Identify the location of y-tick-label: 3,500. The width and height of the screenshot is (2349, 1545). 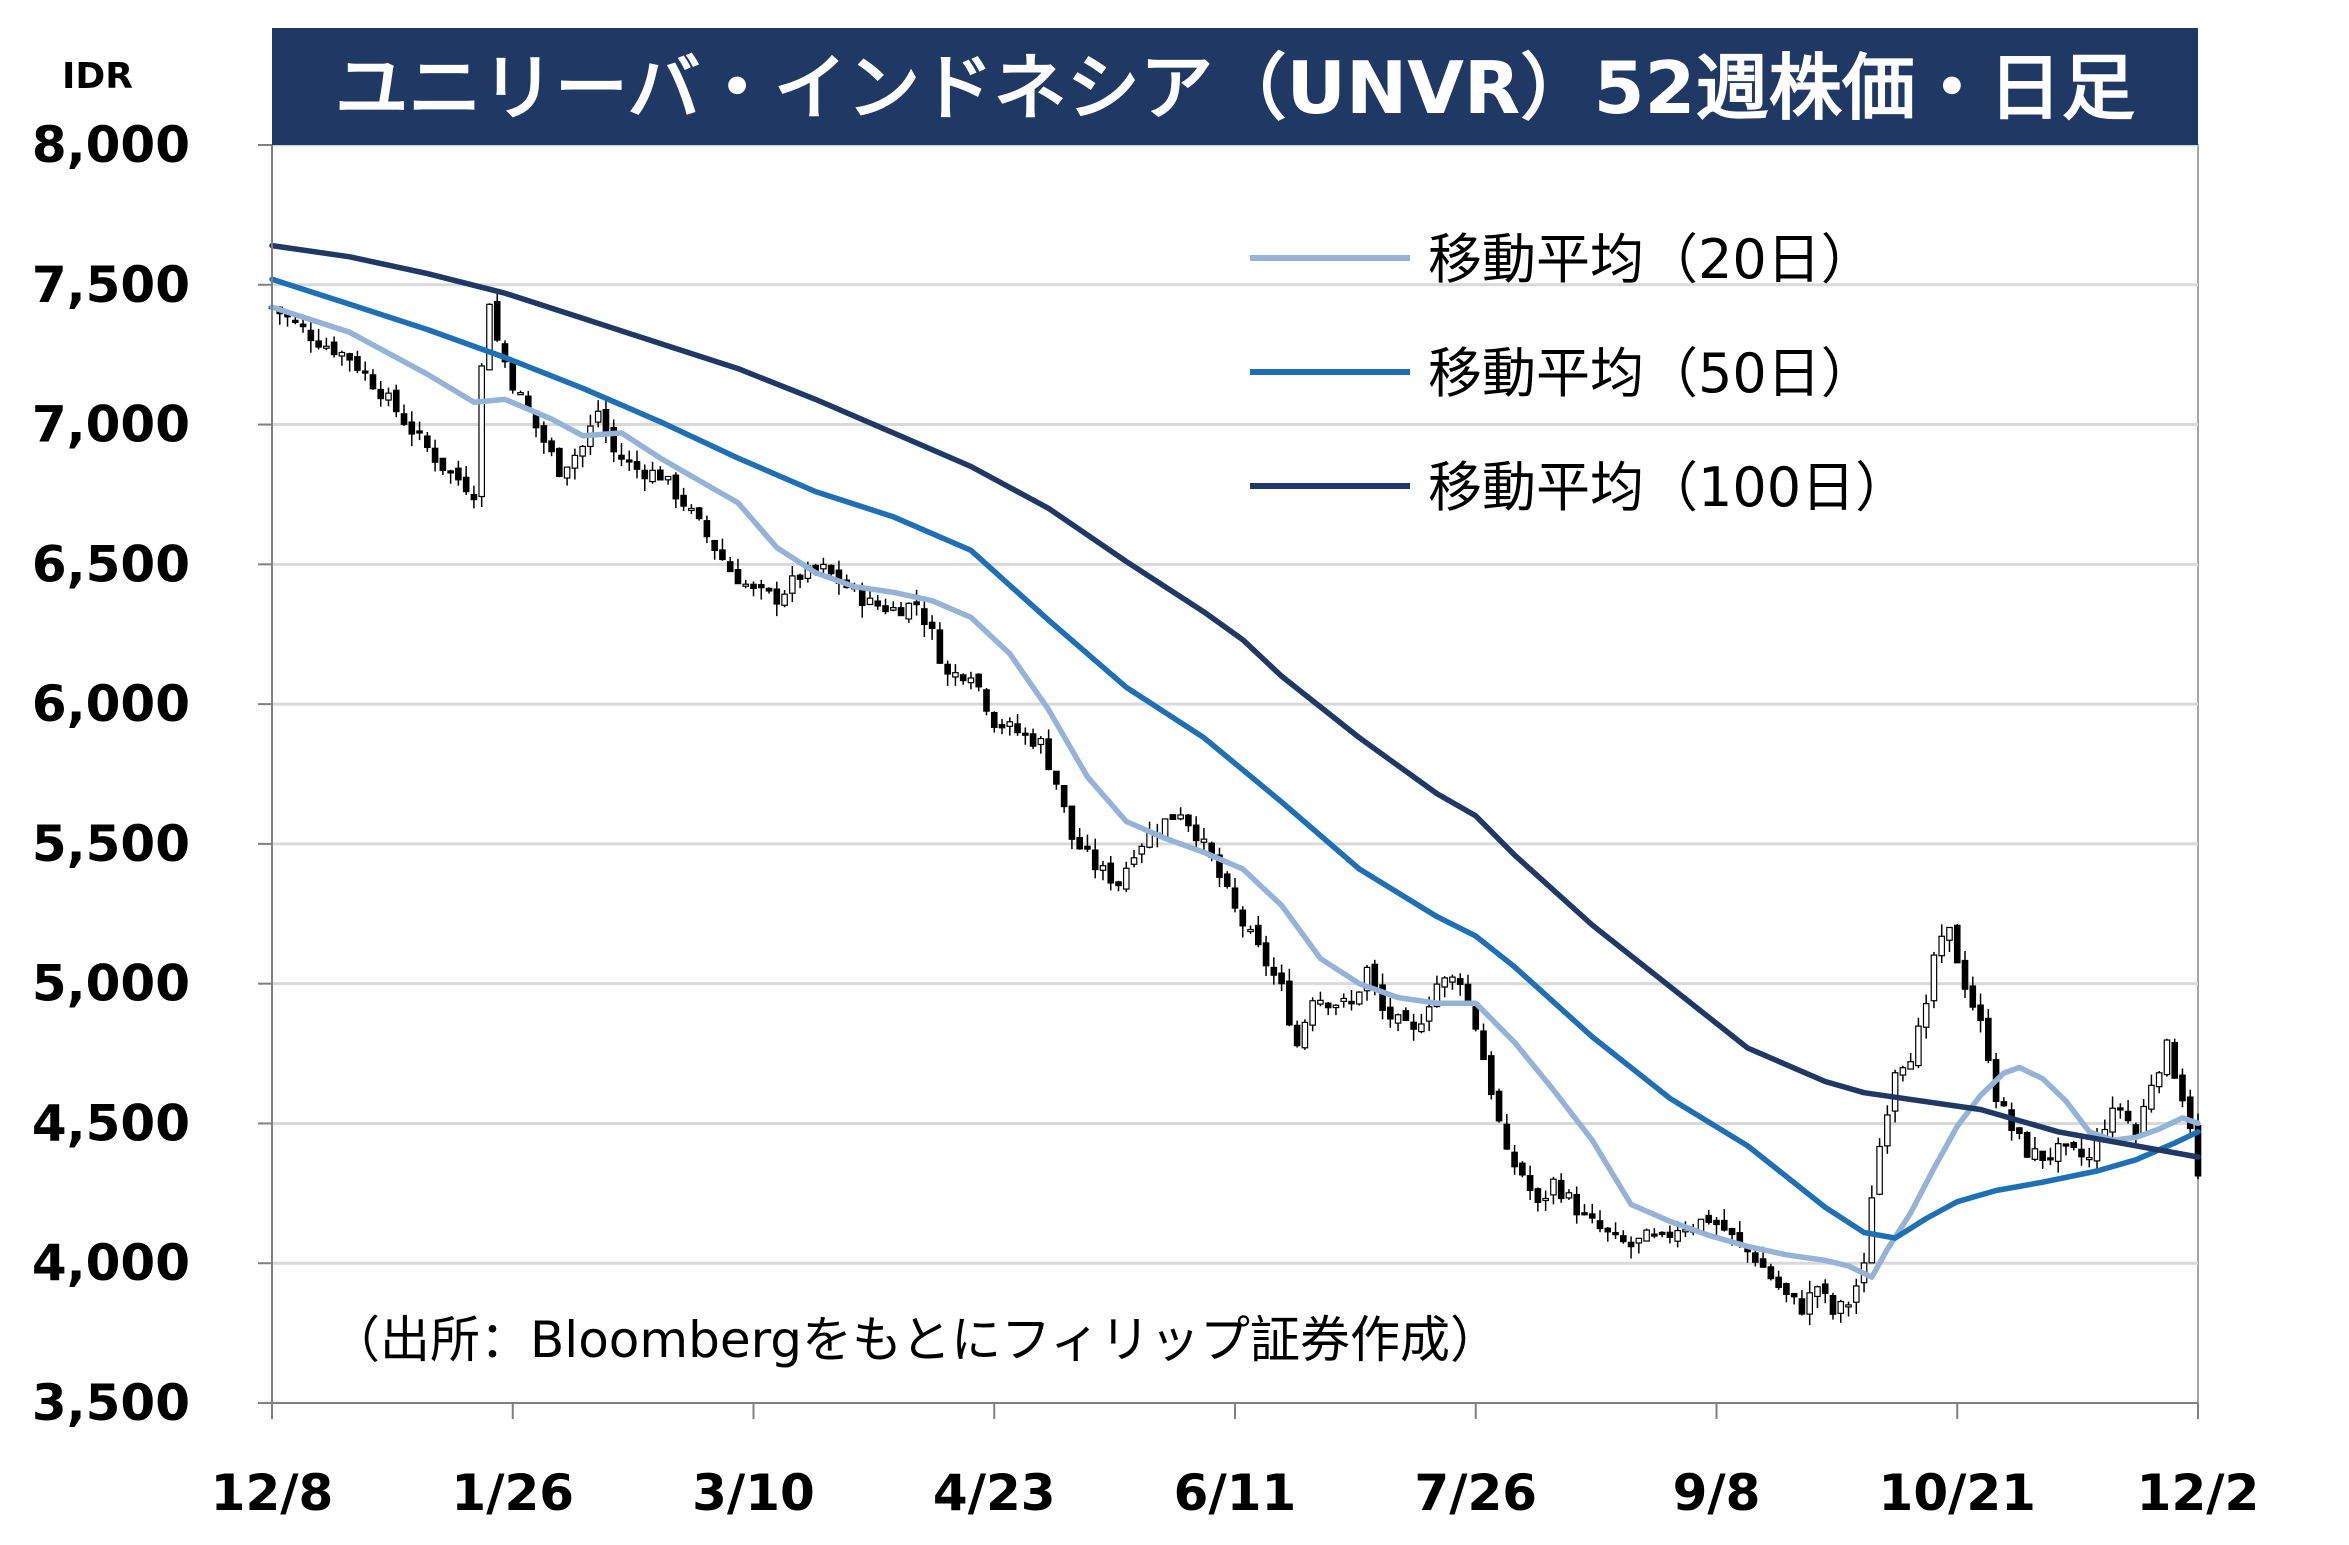
(111, 1403).